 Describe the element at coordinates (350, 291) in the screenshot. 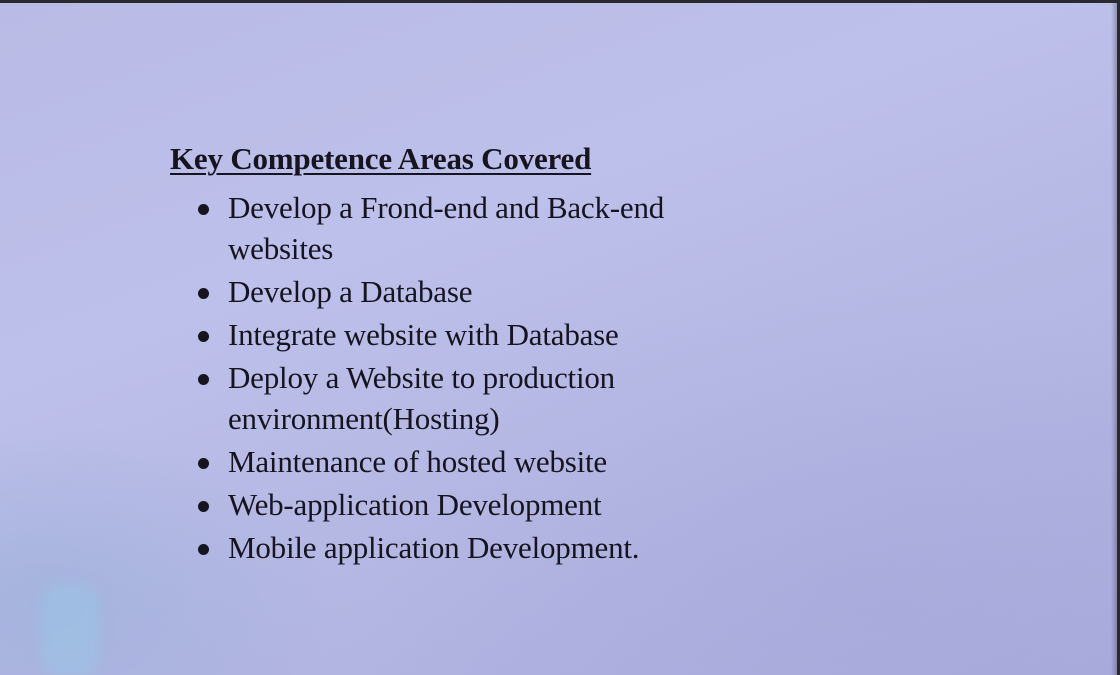

I see `list-item-text: Develop a Database` at that location.